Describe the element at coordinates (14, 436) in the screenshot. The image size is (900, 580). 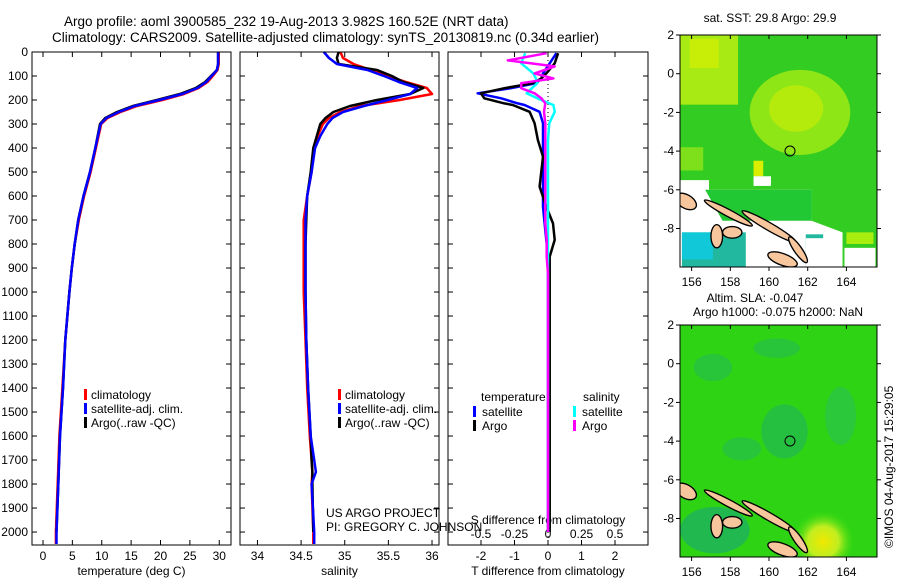
I see `y-tick-label: 1600` at that location.